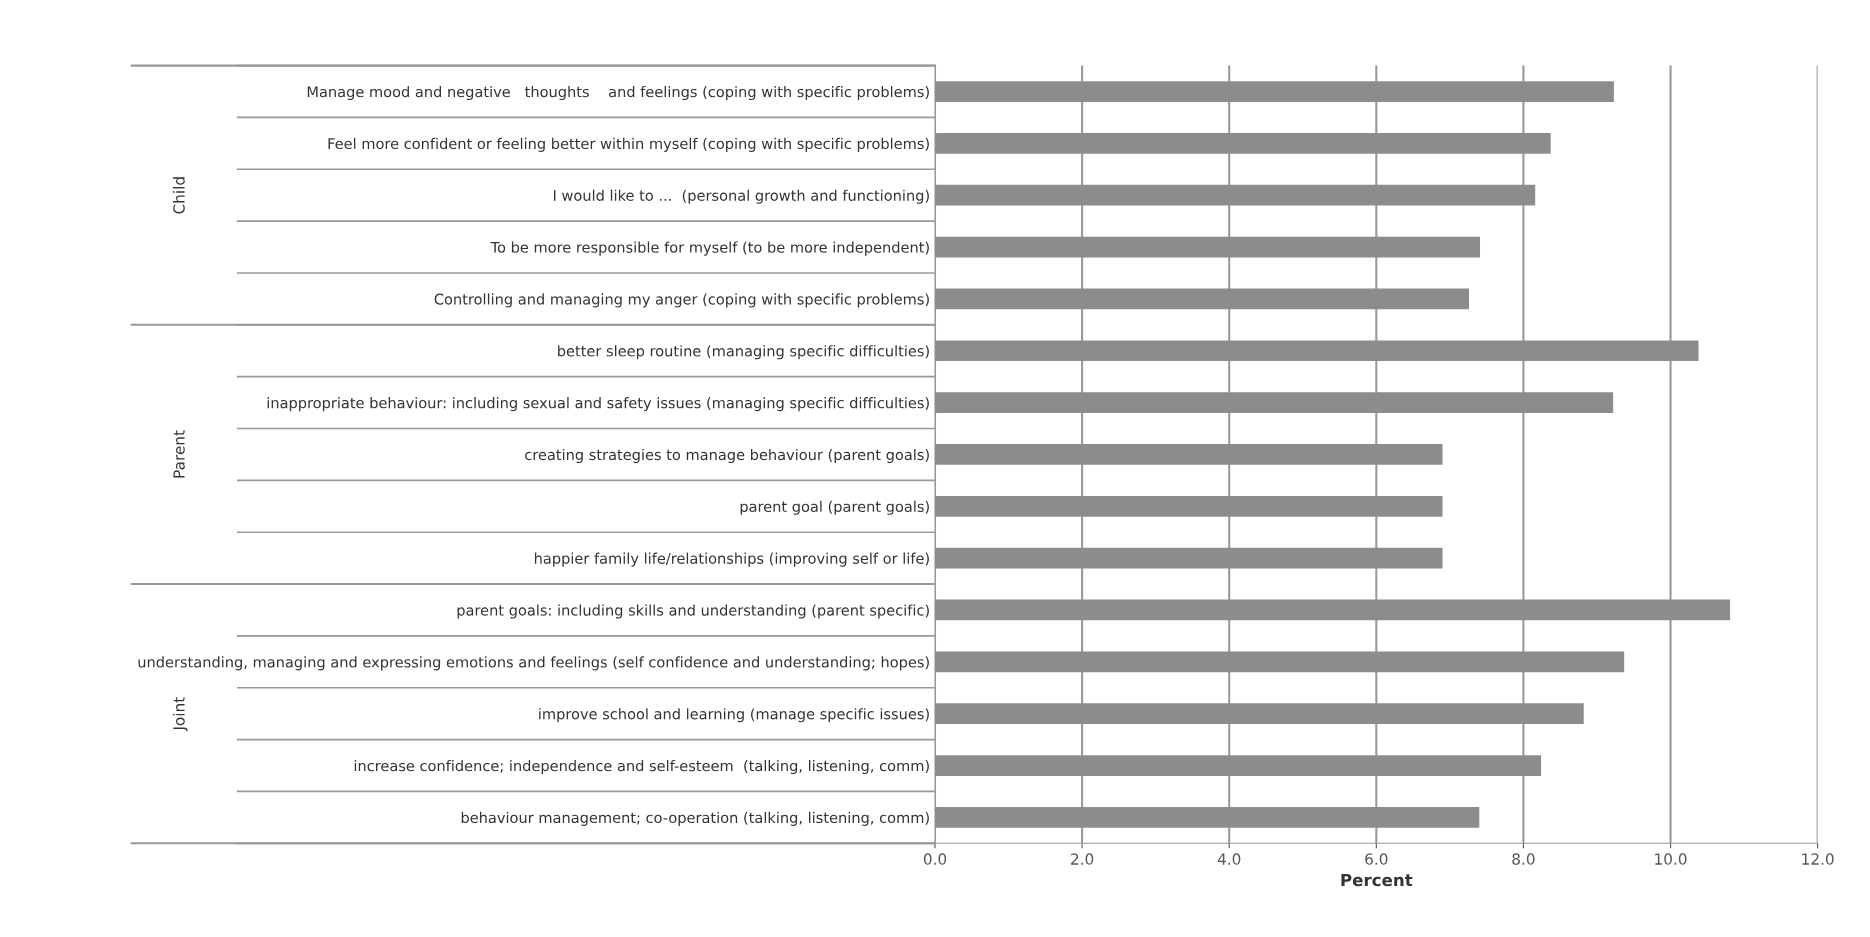 The height and width of the screenshot is (937, 1870). What do you see at coordinates (734, 715) in the screenshot?
I see `y-tick-label: improve school and learning (manage specific issues)` at bounding box center [734, 715].